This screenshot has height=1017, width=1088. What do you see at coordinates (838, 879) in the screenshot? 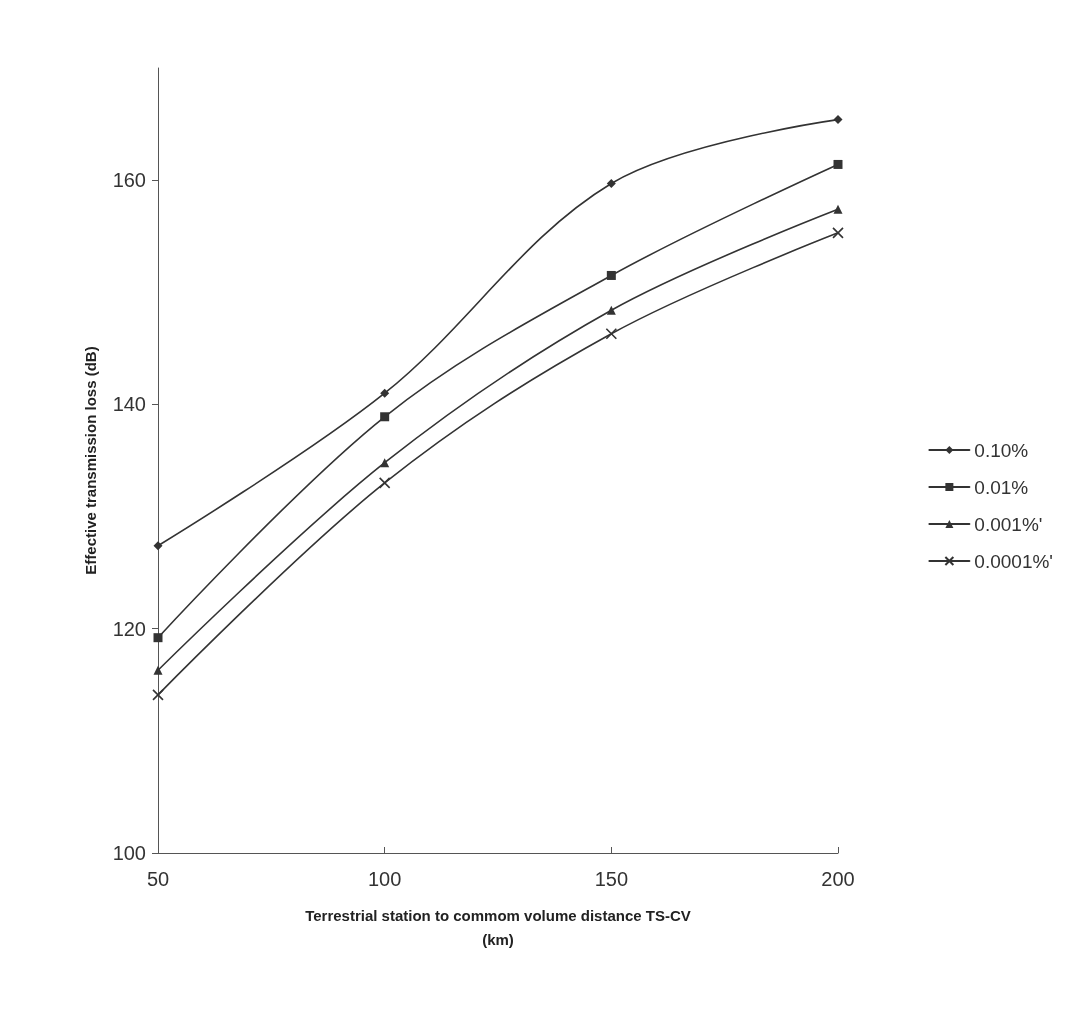
I see `x-tick-label: 200` at bounding box center [838, 879].